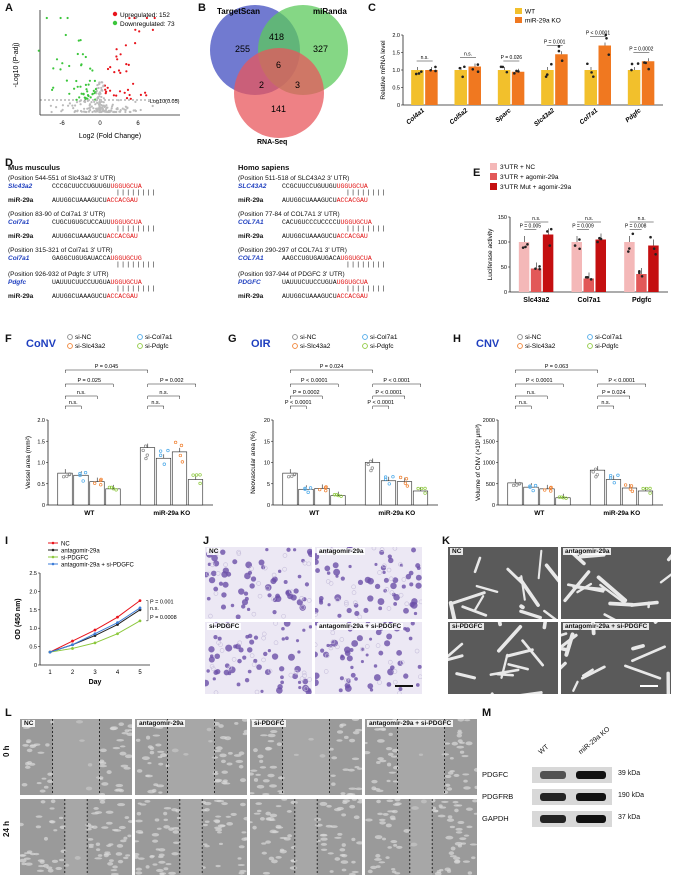 The image size is (674, 883). I want to click on y-tick-label: 1.5, so click(396, 54).